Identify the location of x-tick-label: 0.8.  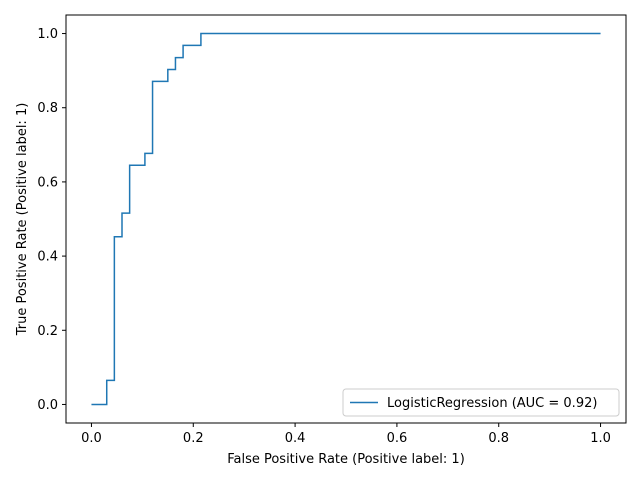
(498, 438).